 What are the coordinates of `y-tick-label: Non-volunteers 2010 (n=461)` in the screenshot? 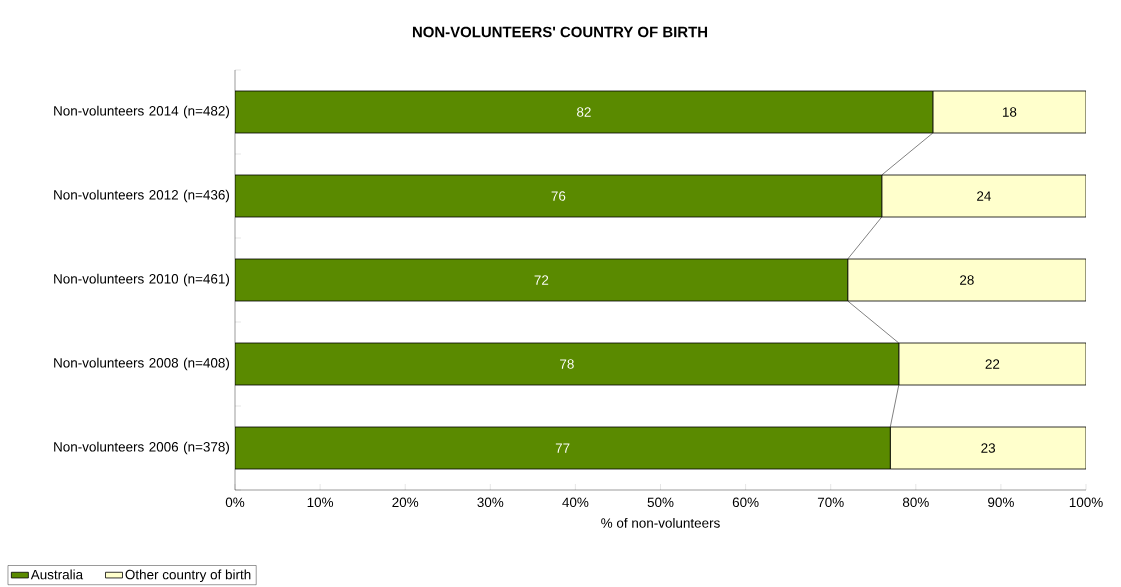 It's located at (142, 280).